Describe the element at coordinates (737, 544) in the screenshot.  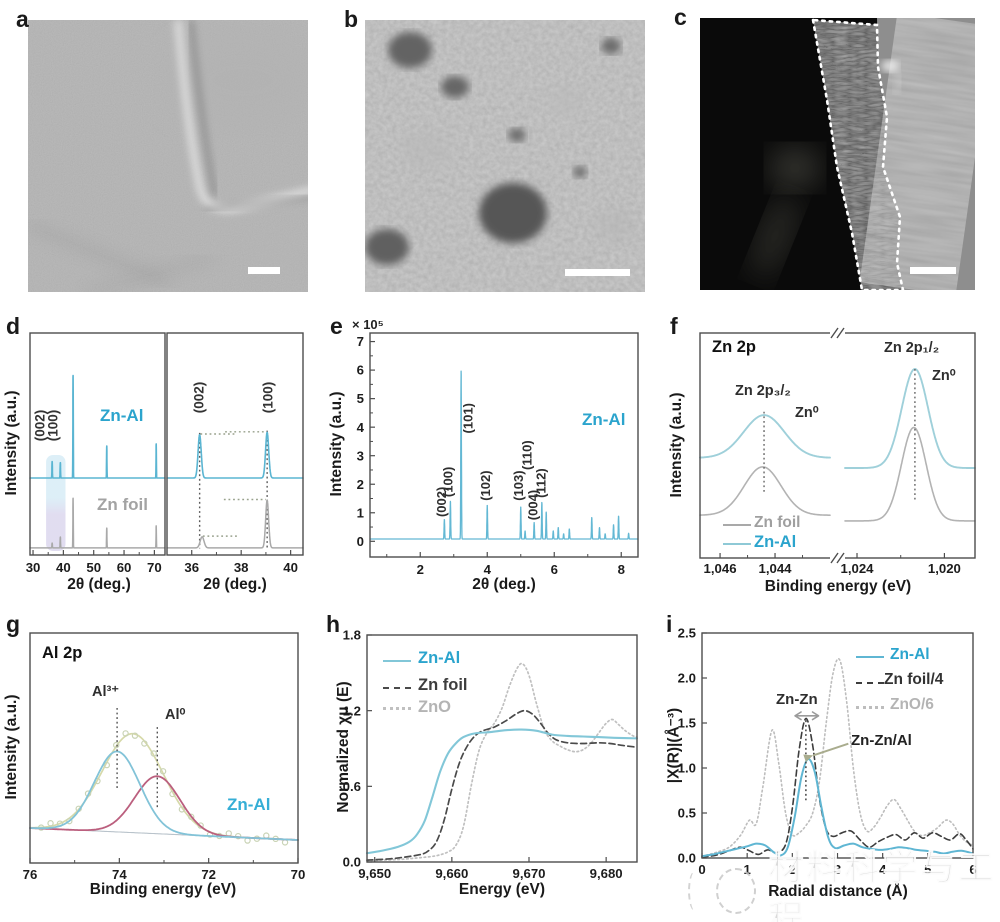
I see `f-legend-line-znal` at that location.